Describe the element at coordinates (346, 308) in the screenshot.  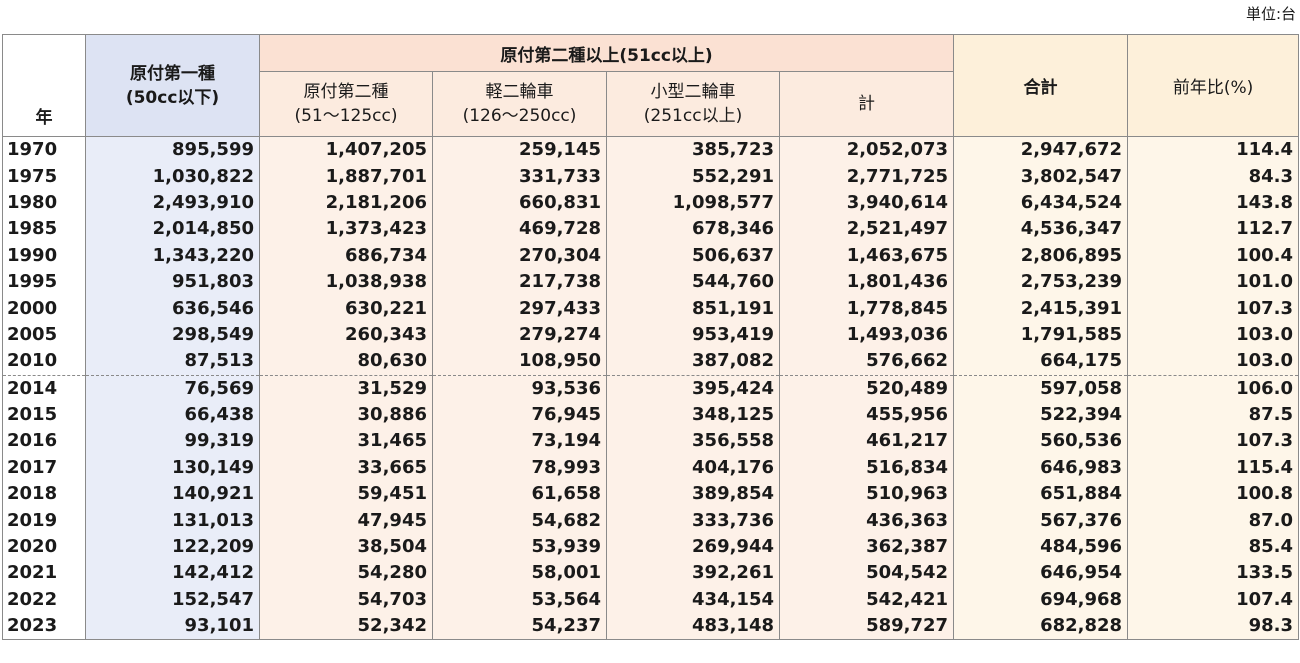
I see `cell-gen2: 630,221` at that location.